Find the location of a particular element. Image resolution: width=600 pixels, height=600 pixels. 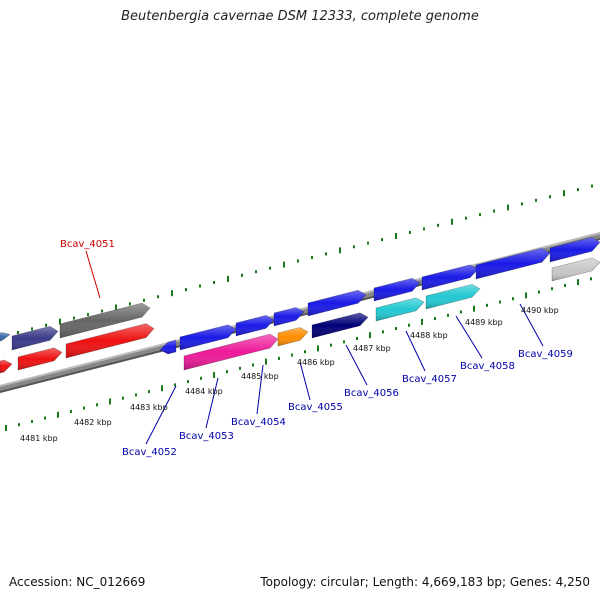

gene-label: Bcav_4059 is located at coordinates (545, 354).